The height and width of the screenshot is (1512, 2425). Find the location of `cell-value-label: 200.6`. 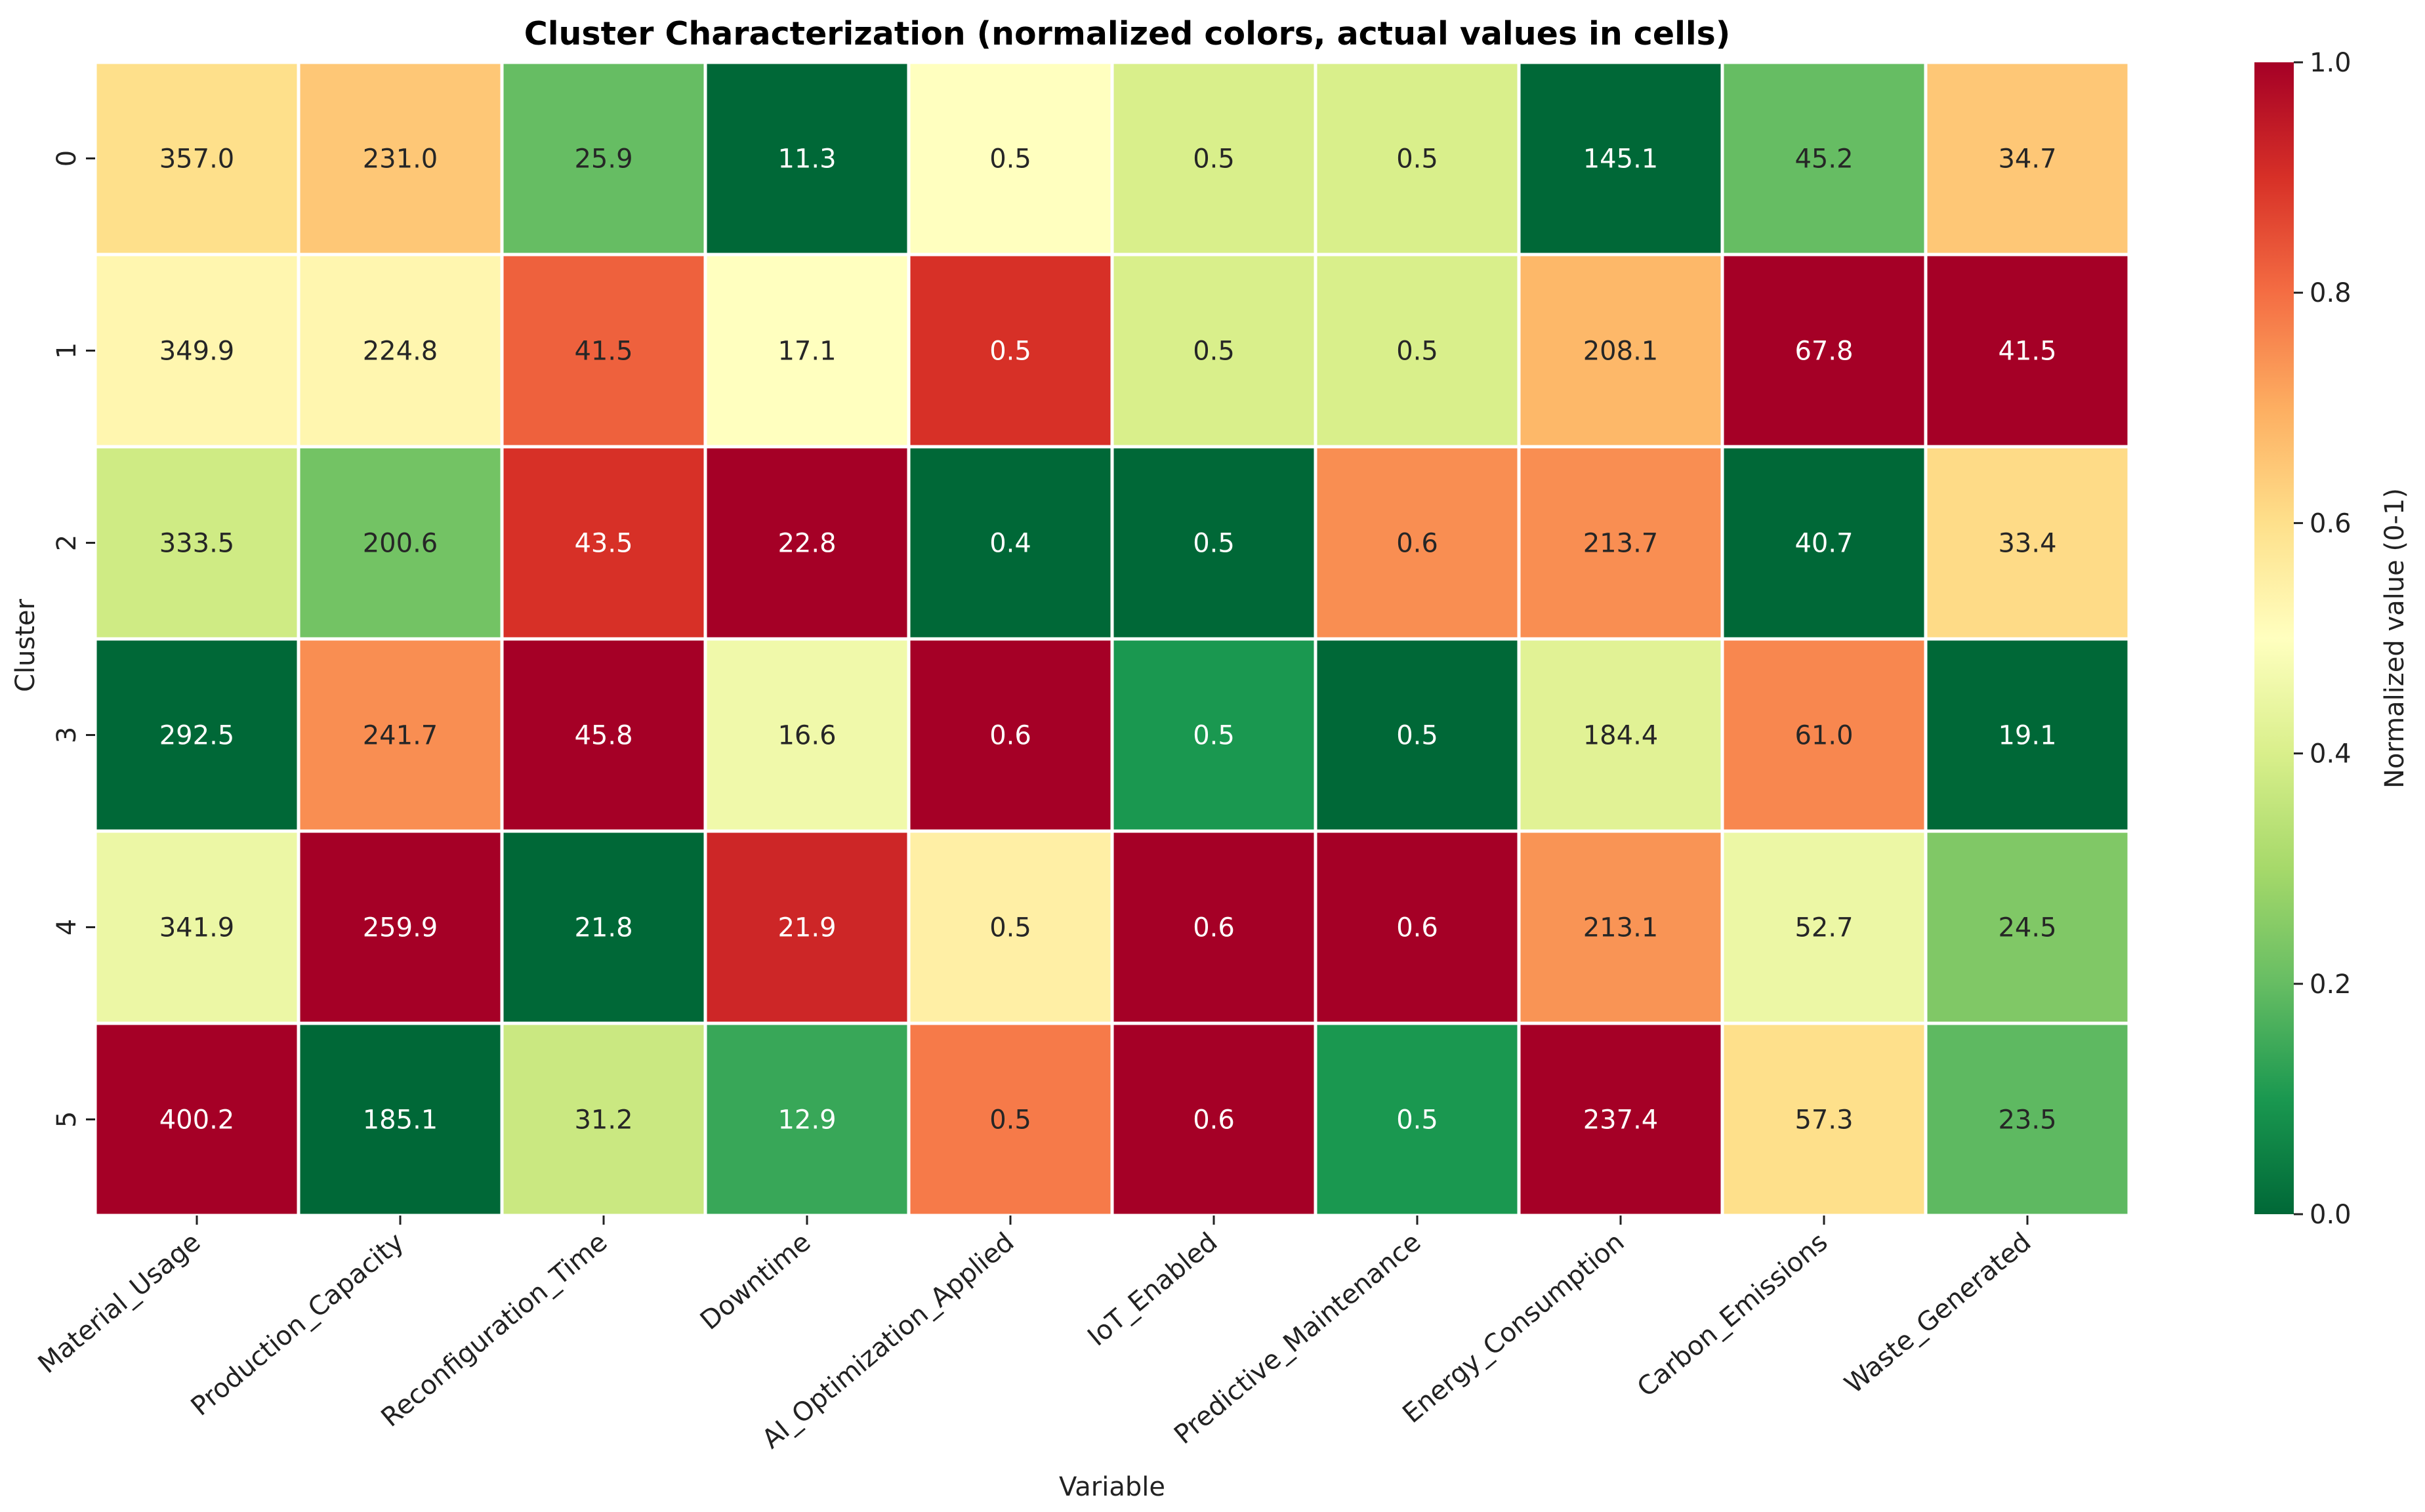

cell-value-label: 200.6 is located at coordinates (400, 544).